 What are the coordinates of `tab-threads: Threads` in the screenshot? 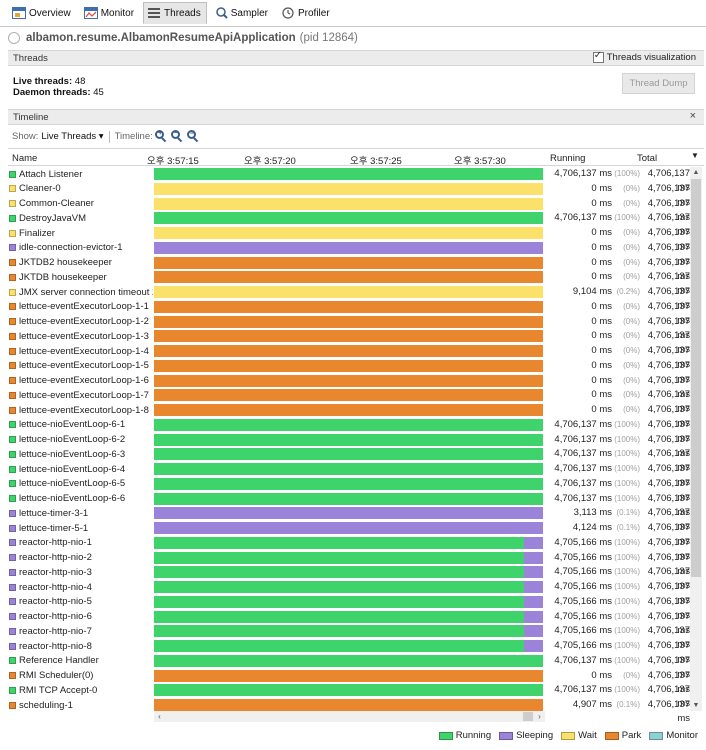 It's located at (175, 13).